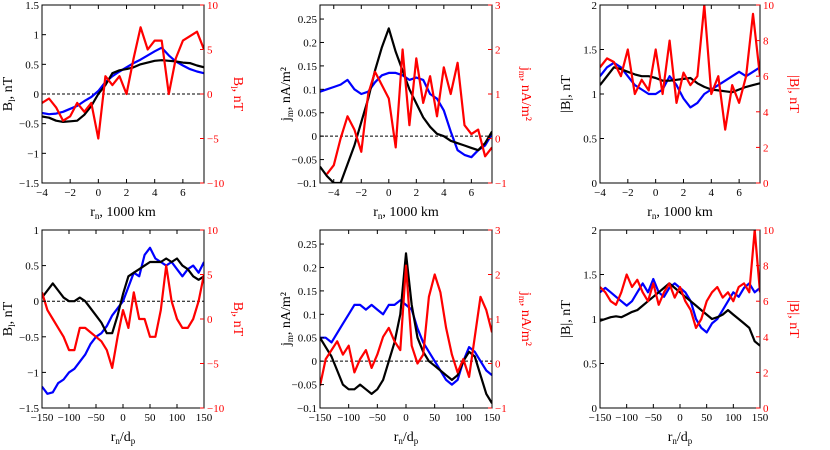 This screenshot has height=450, width=830. I want to click on y-axis-label-right: |B|, nT, so click(793, 94).